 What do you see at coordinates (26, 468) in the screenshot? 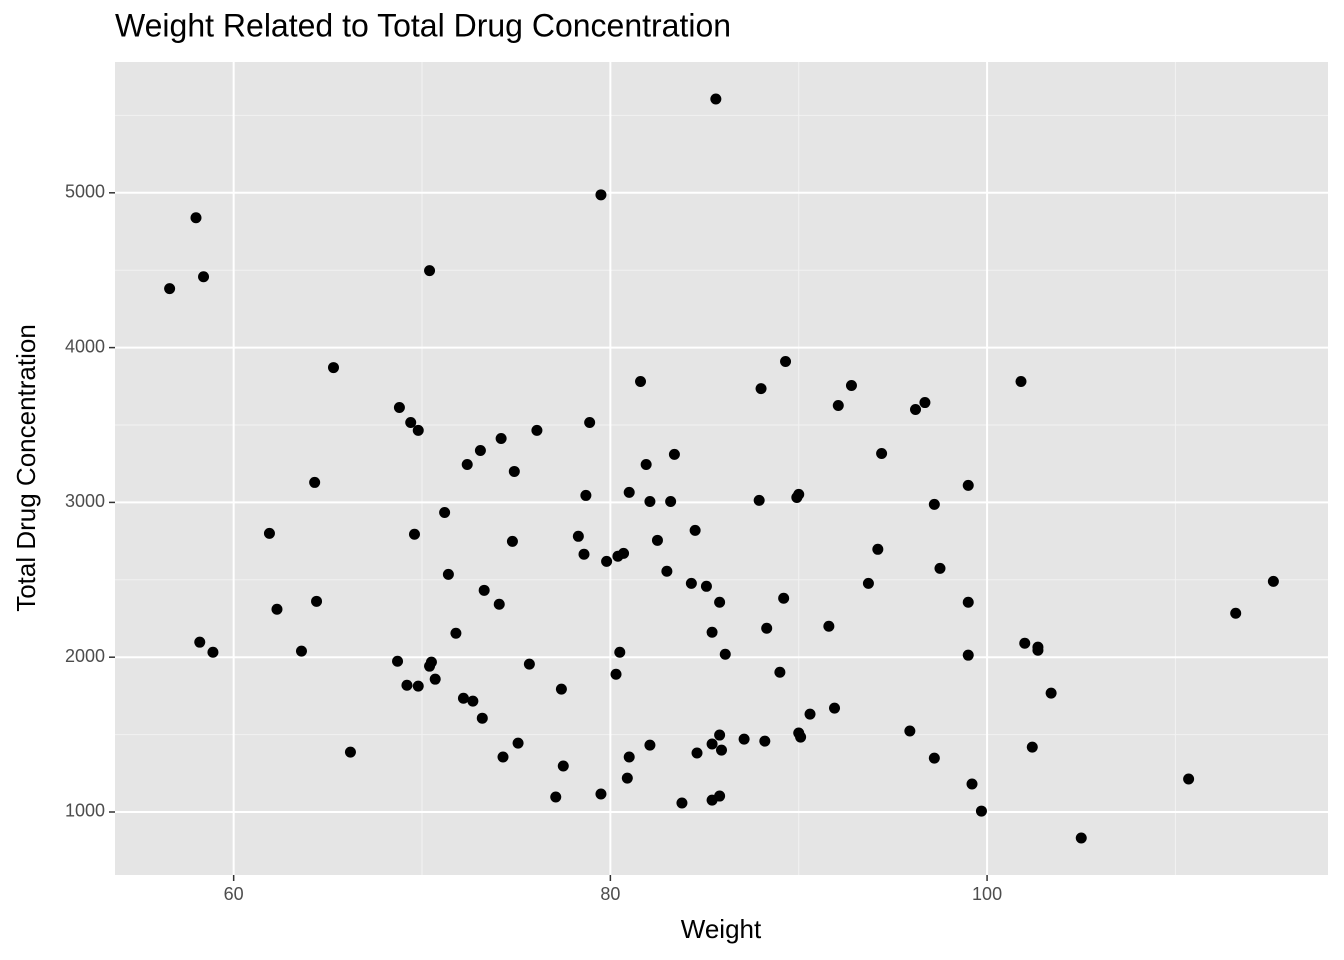
I see `y-axis-title: Total Drug Concentration` at bounding box center [26, 468].